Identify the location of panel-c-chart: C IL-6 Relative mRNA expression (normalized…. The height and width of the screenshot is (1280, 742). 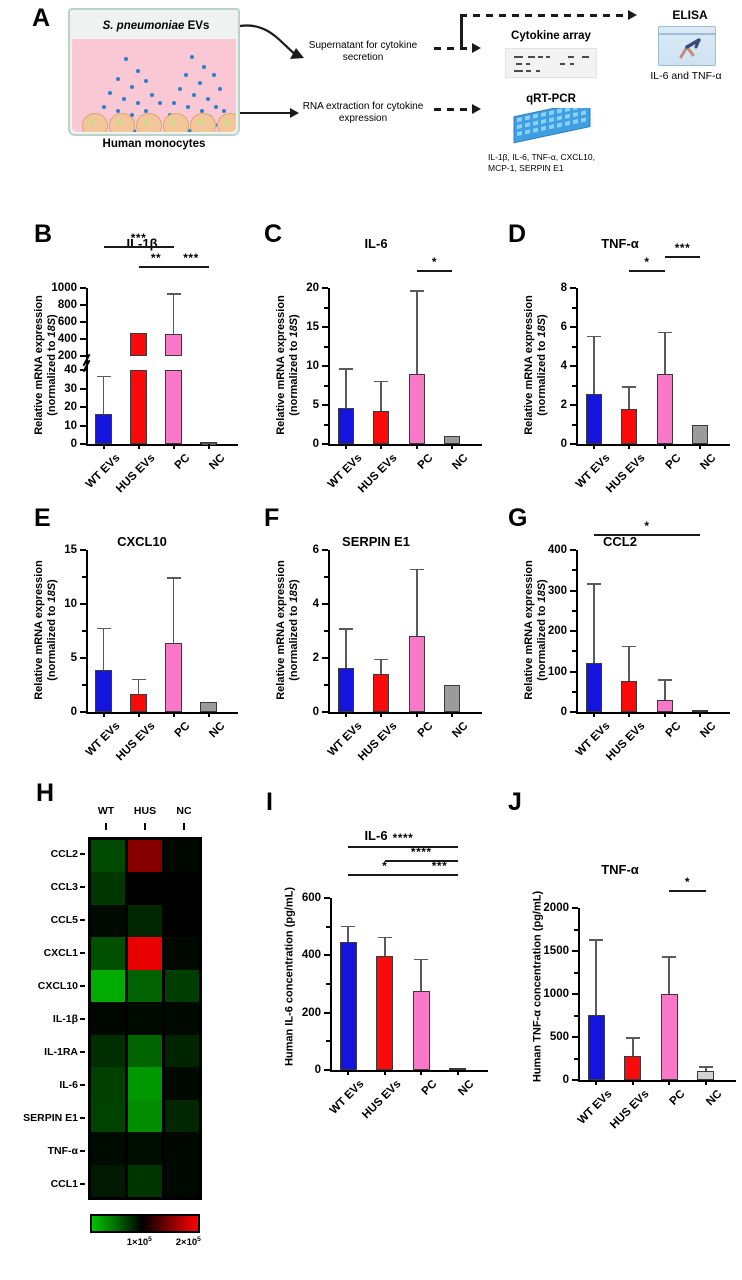
(376, 358).